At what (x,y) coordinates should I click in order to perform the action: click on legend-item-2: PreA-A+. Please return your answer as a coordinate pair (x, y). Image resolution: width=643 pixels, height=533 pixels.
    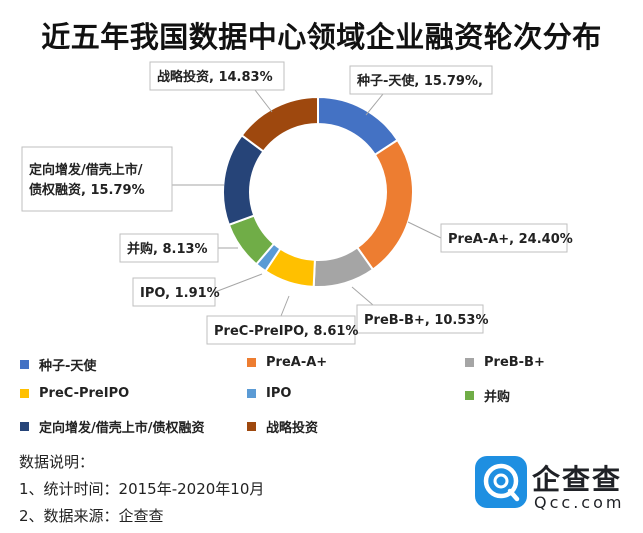
    Looking at the image, I should click on (287, 362).